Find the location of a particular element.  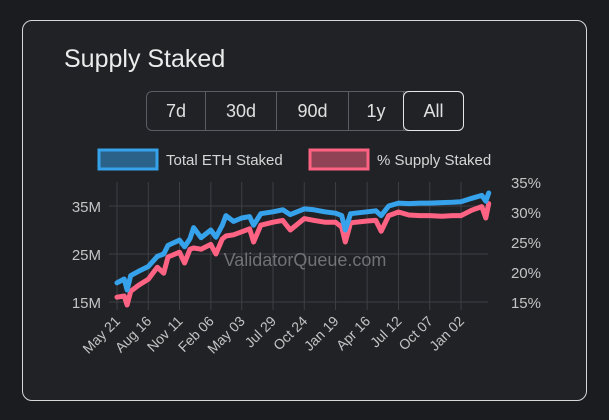

legend-label-total-eth: Total ETH Staked is located at coordinates (224, 160).